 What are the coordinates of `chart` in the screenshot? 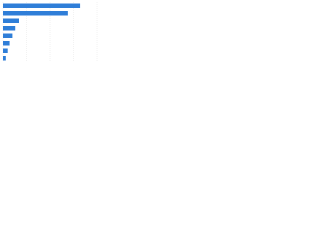 It's located at (50, 32).